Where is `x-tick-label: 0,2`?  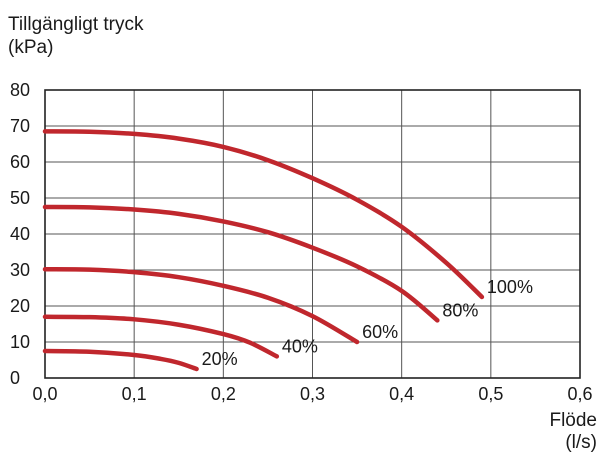 x-tick-label: 0,2 is located at coordinates (223, 394).